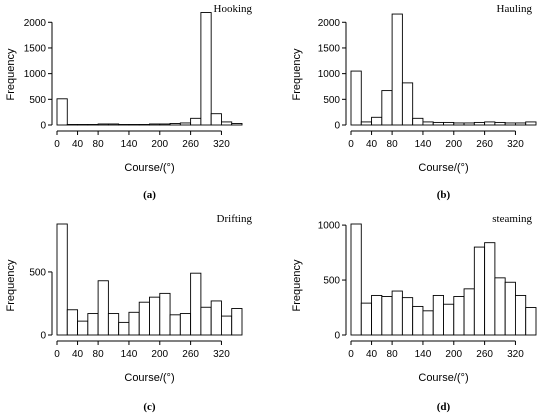 Image resolution: width=550 pixels, height=417 pixels. Describe the element at coordinates (235, 219) in the screenshot. I see `panel-title: Drifting` at that location.